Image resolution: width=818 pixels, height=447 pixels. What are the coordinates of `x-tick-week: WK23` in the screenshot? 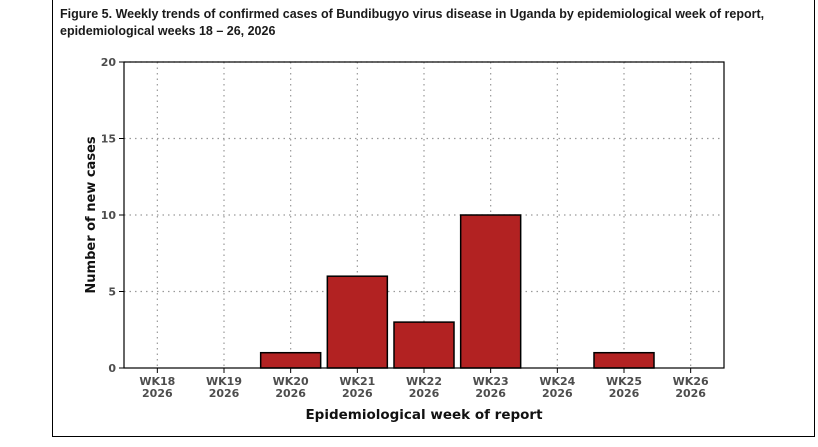 It's located at (491, 381).